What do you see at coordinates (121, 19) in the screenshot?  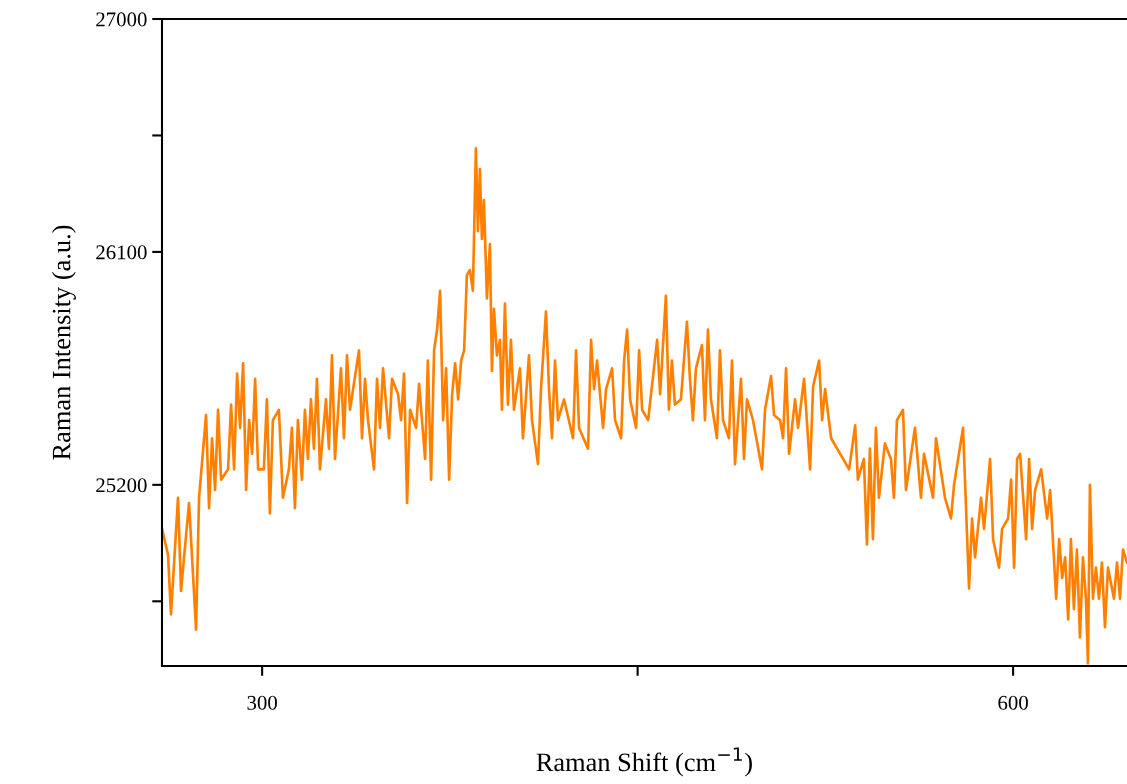 I see `y-tick-label: 27000` at bounding box center [121, 19].